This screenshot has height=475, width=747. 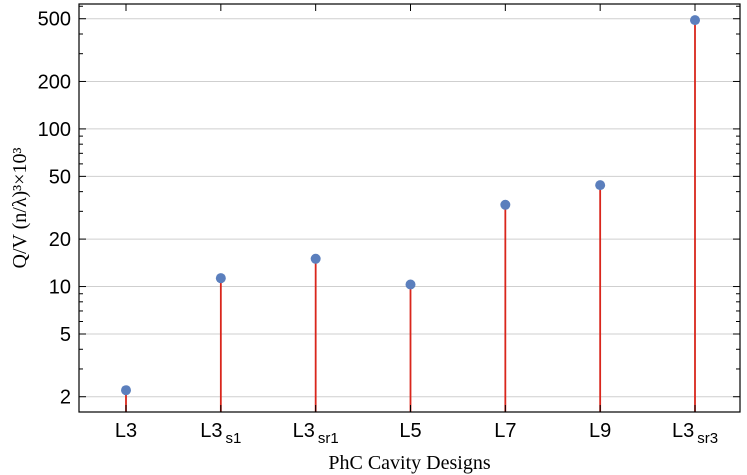 What do you see at coordinates (60, 240) in the screenshot?
I see `y-tick-label: 20` at bounding box center [60, 240].